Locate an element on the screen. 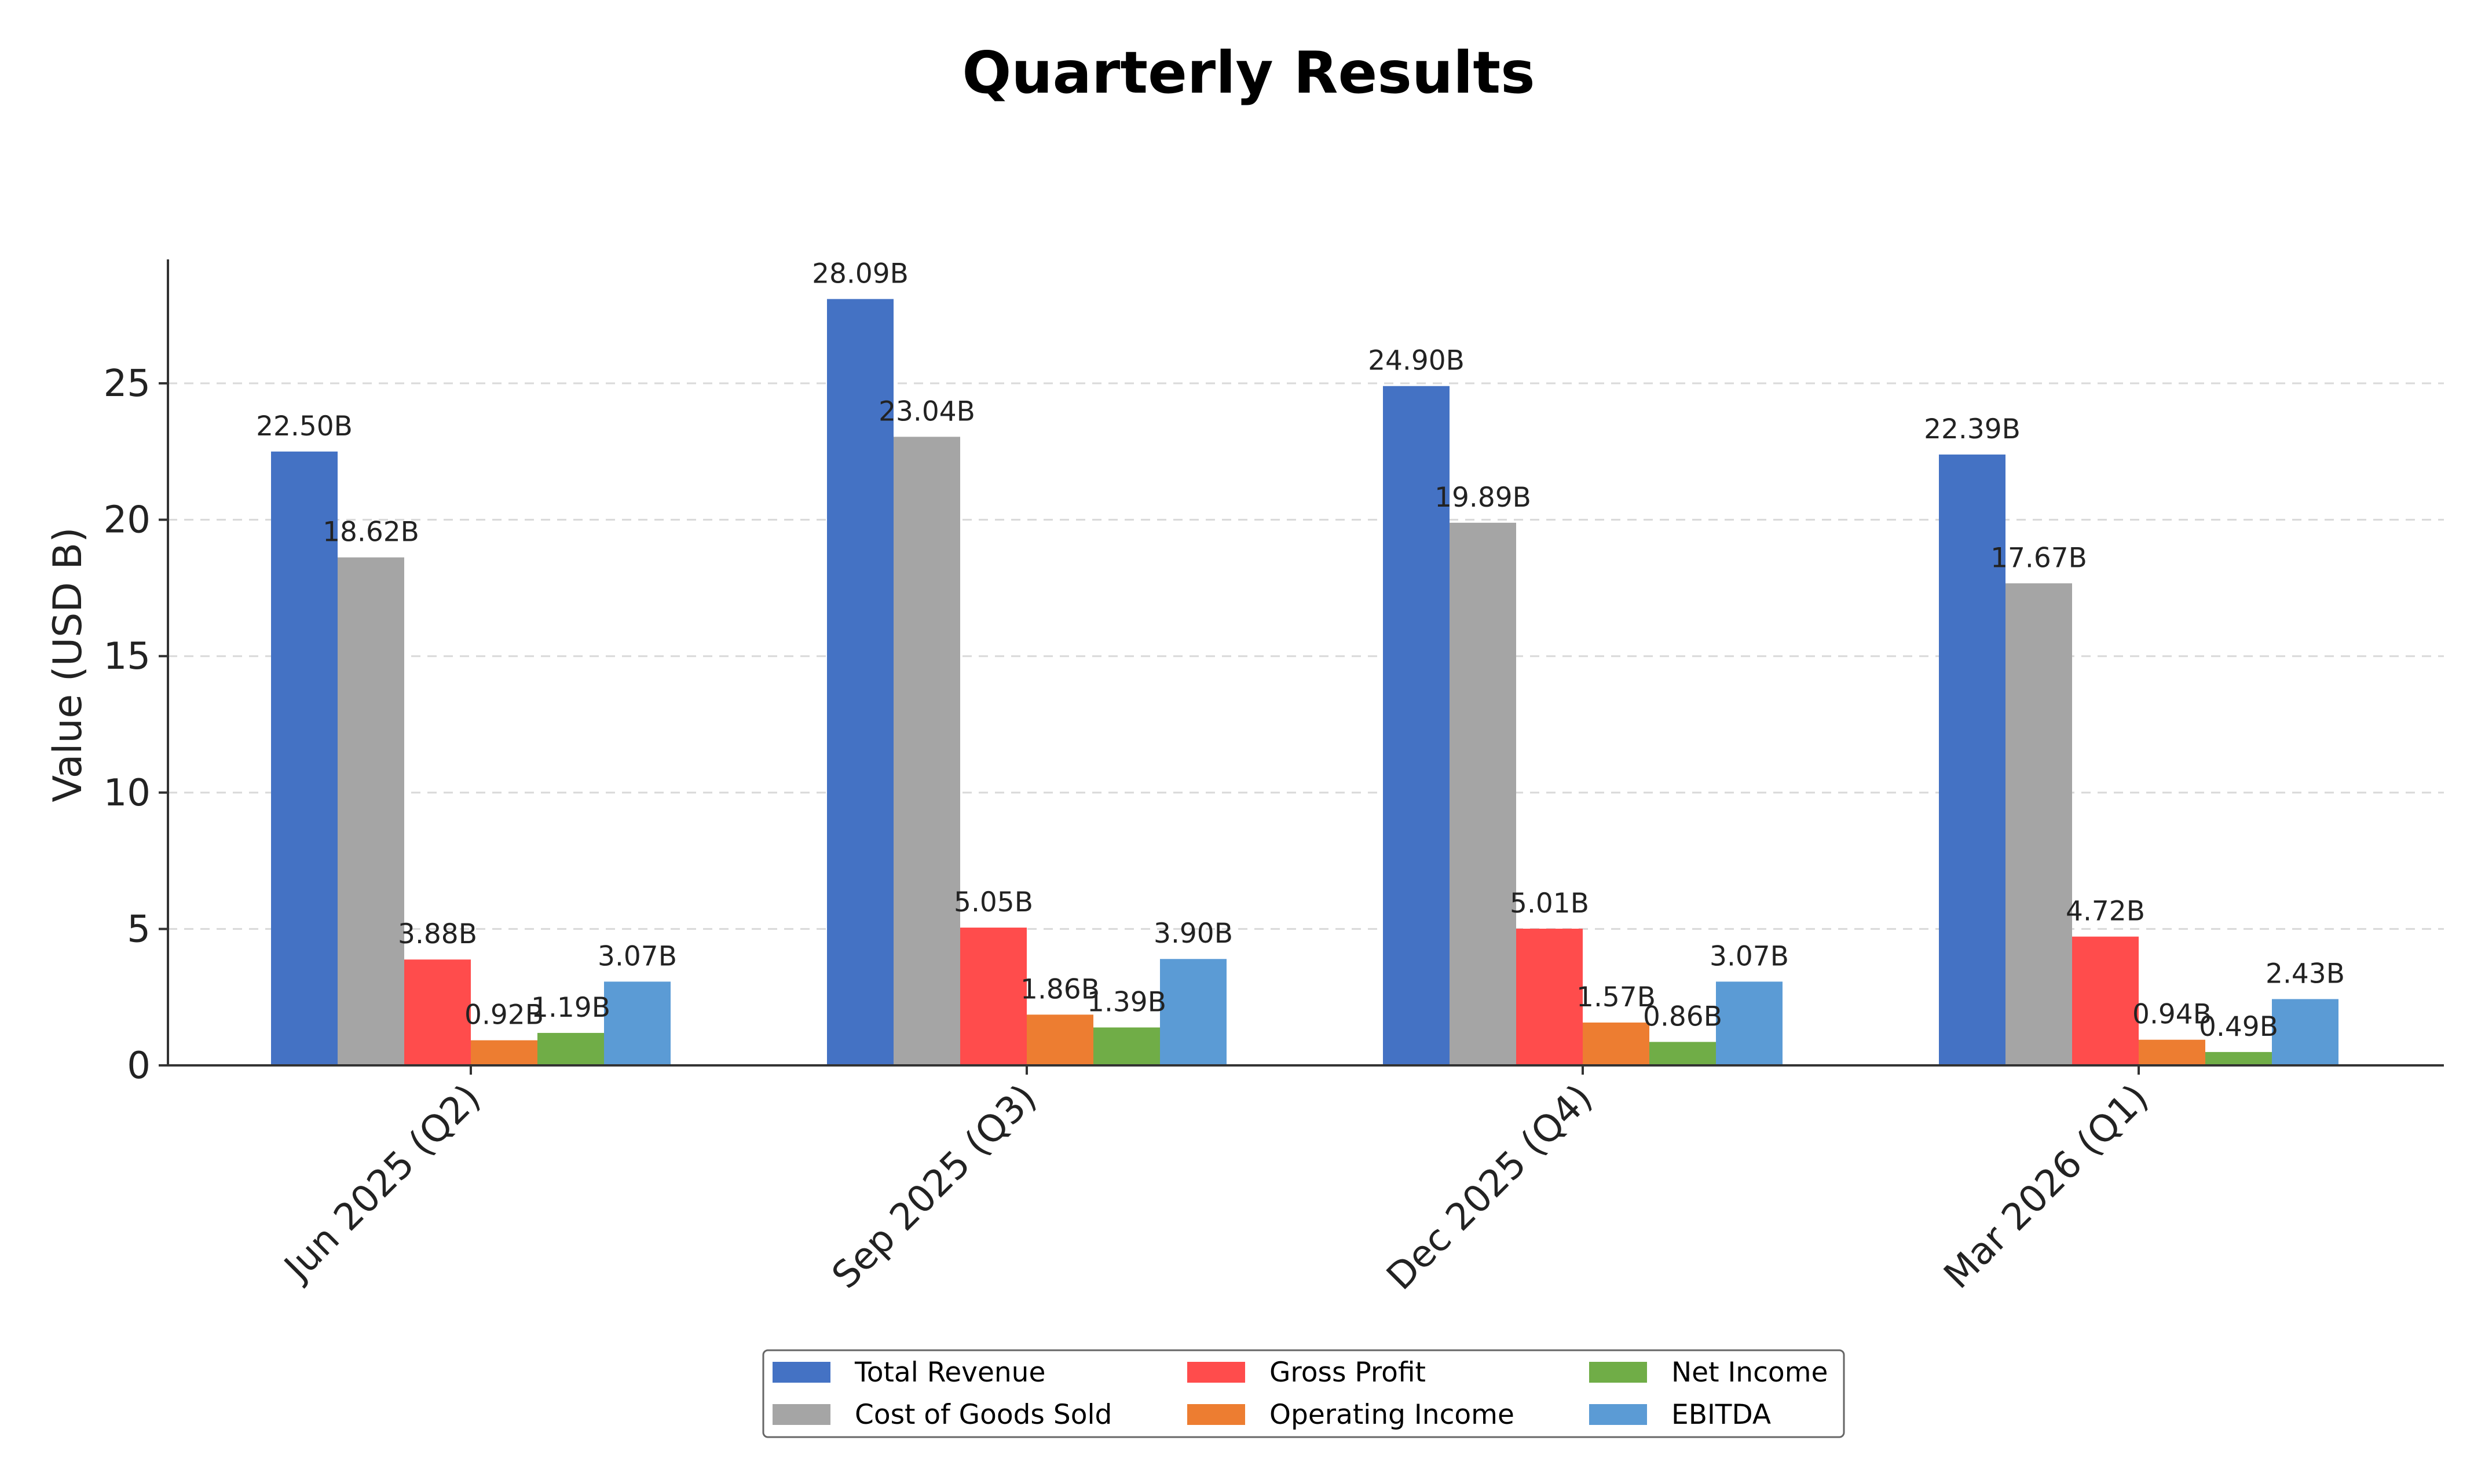 The width and height of the screenshot is (2485, 1484). data-label: 5.05B is located at coordinates (993, 902).